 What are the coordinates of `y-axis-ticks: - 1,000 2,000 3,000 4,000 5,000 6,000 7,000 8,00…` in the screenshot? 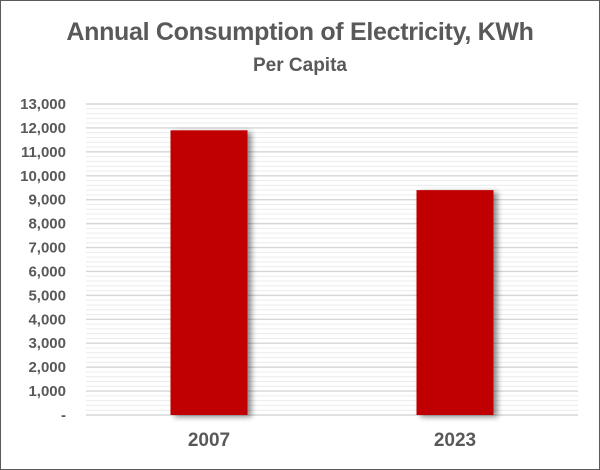 It's located at (43, 260).